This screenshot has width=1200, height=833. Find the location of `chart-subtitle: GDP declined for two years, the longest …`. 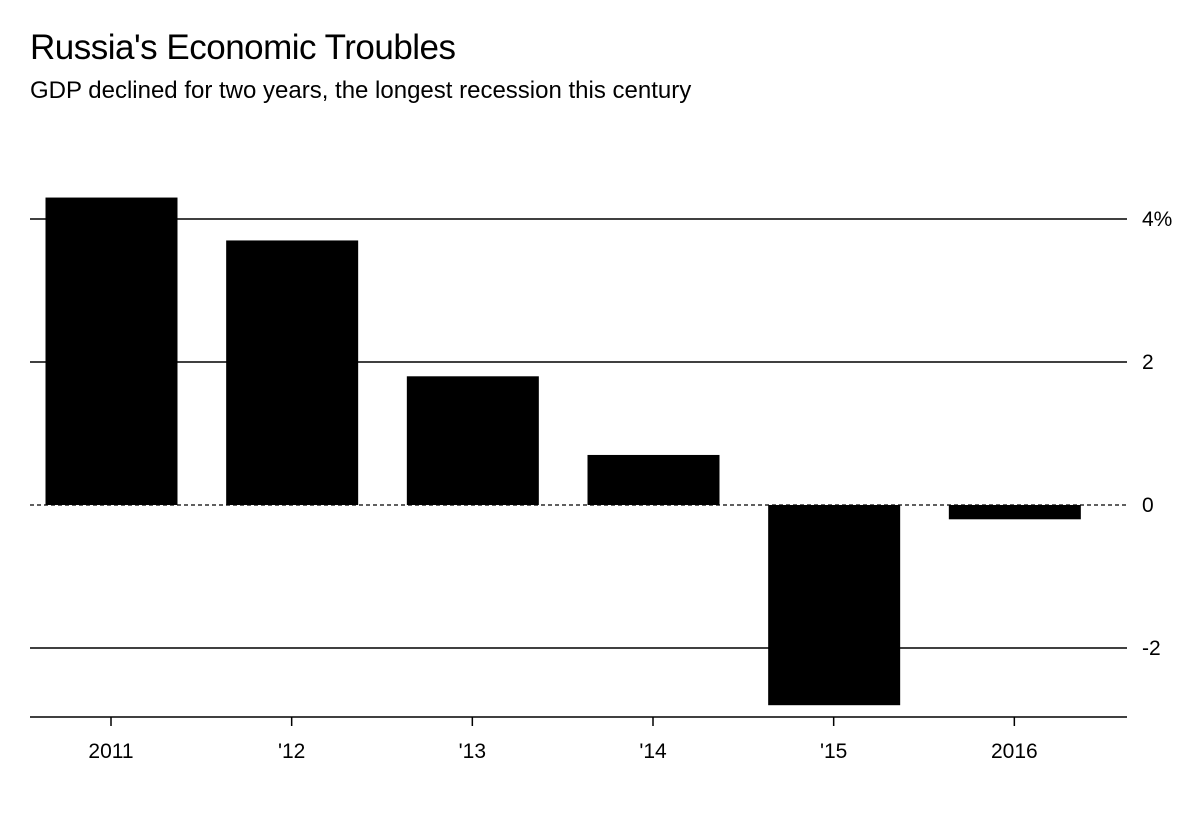

chart-subtitle: GDP declined for two years, the longest … is located at coordinates (361, 90).